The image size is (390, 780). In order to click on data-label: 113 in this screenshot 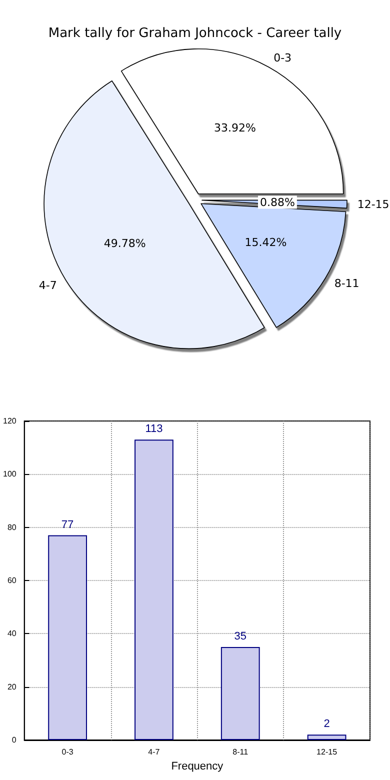, I will do `click(154, 429)`.